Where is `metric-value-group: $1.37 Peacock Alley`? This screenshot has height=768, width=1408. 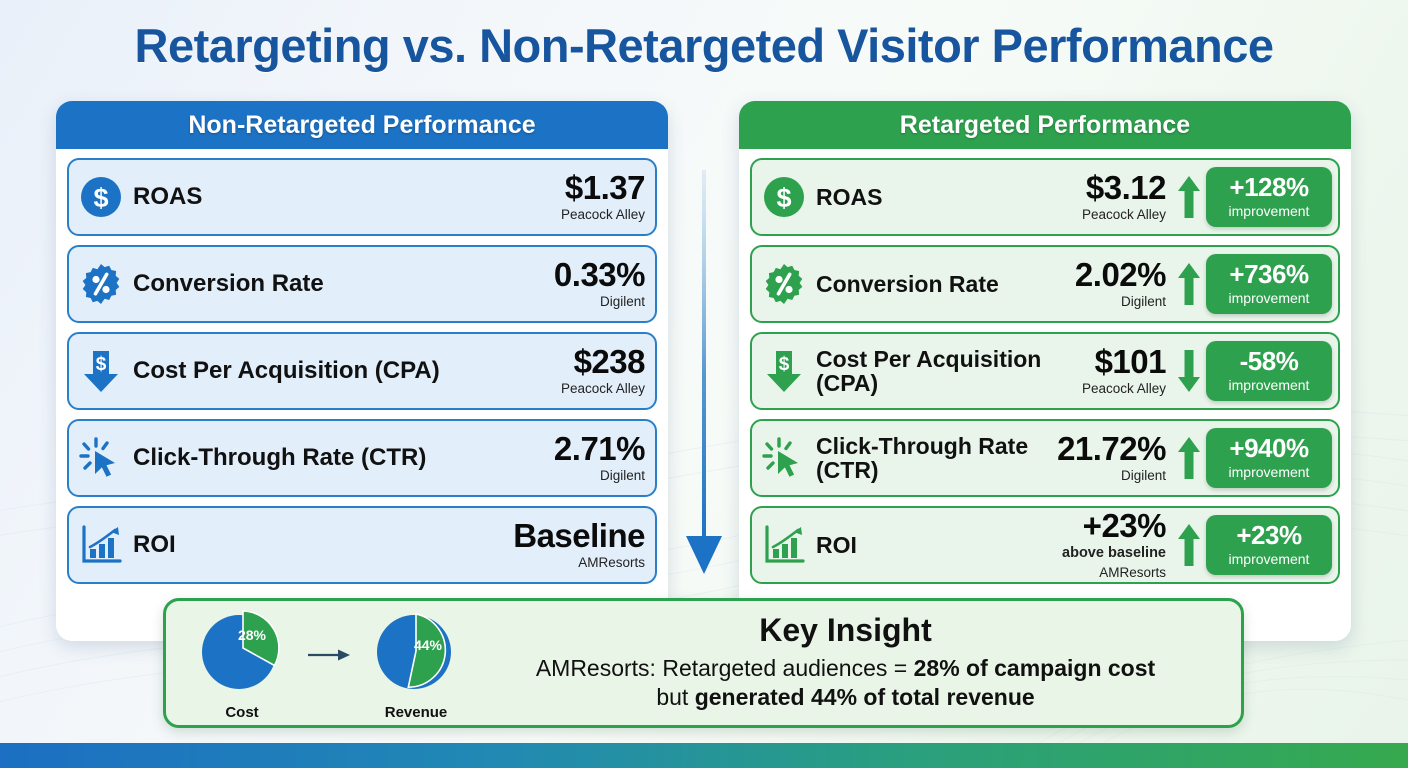
metric-value-group: $1.37 Peacock Alley is located at coordinates (608, 197).